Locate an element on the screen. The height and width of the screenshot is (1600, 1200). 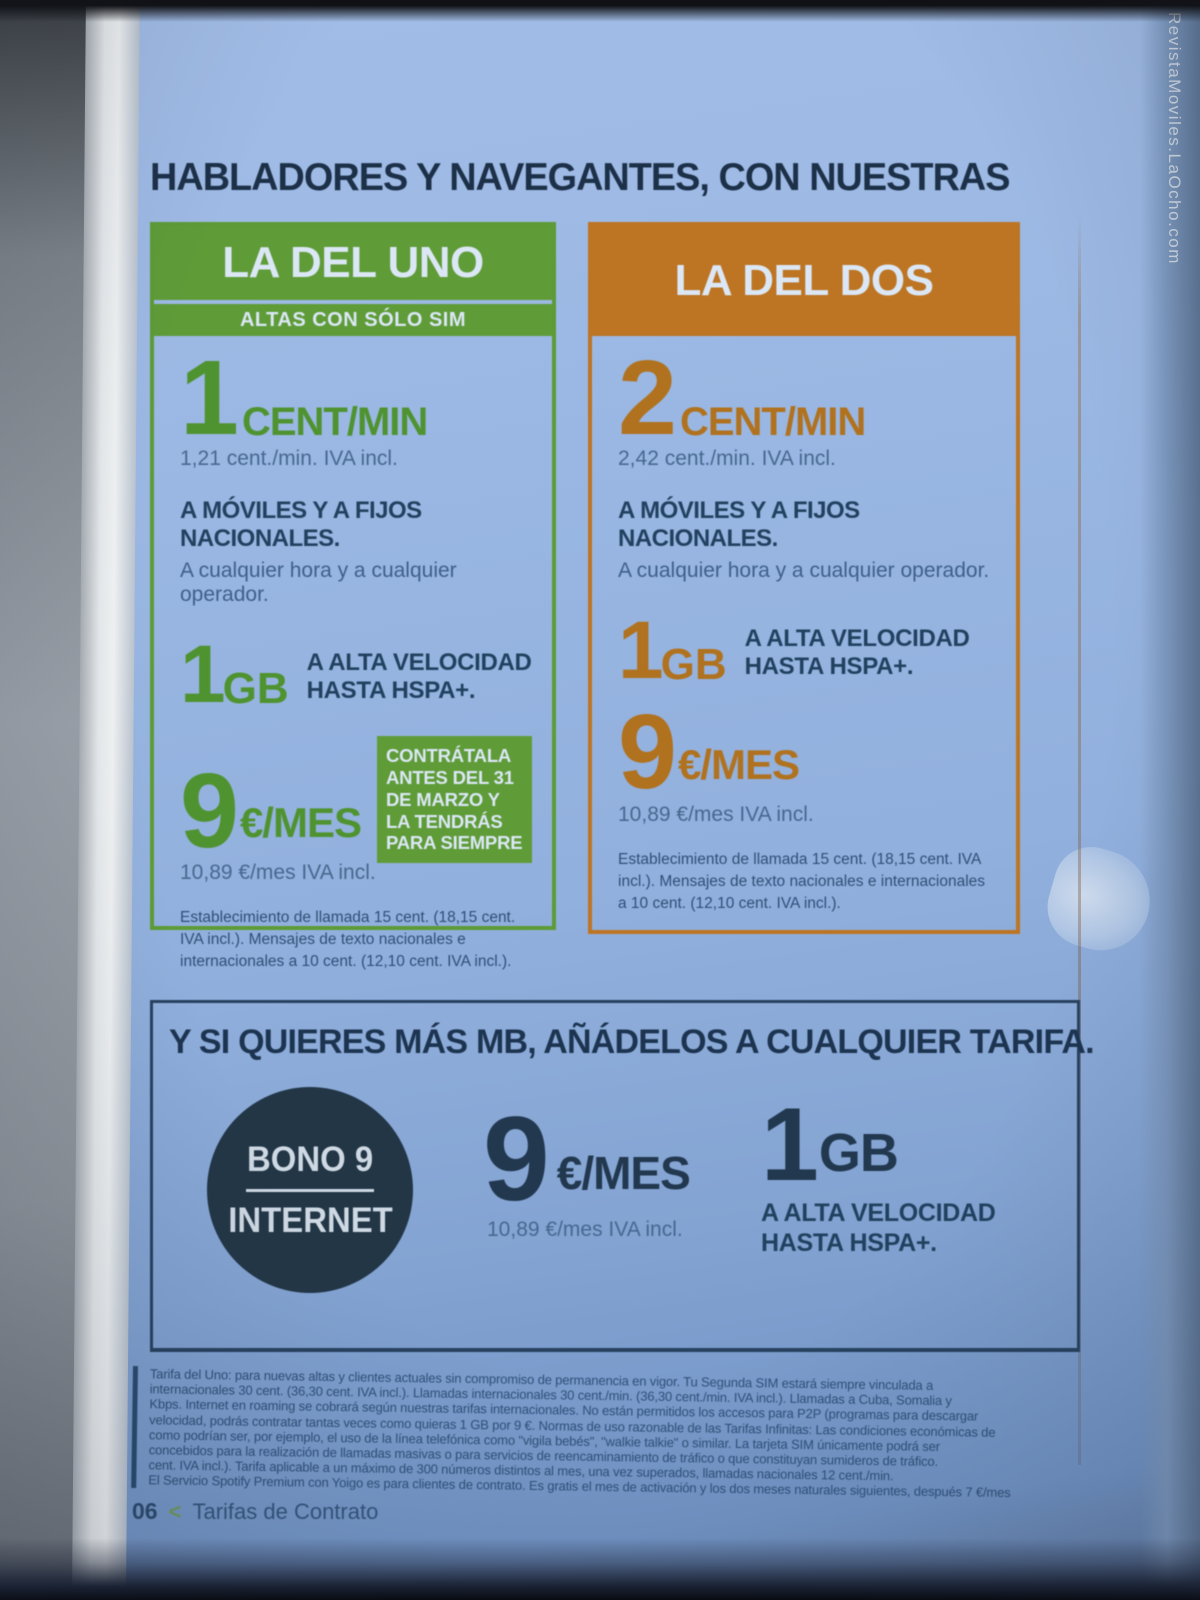
addon-data-desc-line2: HASTA HSPA+. is located at coordinates (849, 1242).